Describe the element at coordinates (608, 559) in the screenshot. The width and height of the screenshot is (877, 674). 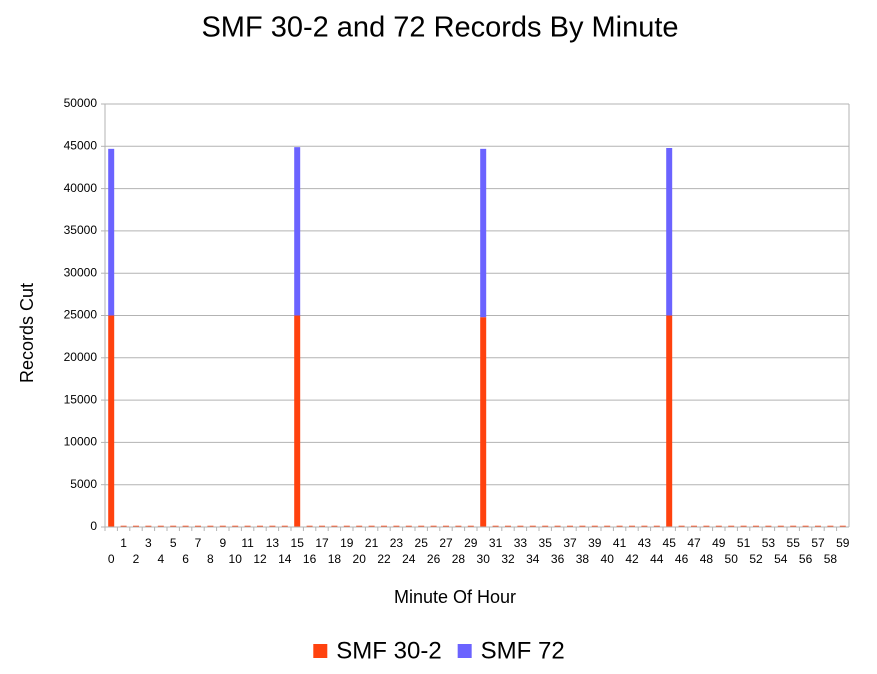
I see `x-tick-label: 40` at that location.